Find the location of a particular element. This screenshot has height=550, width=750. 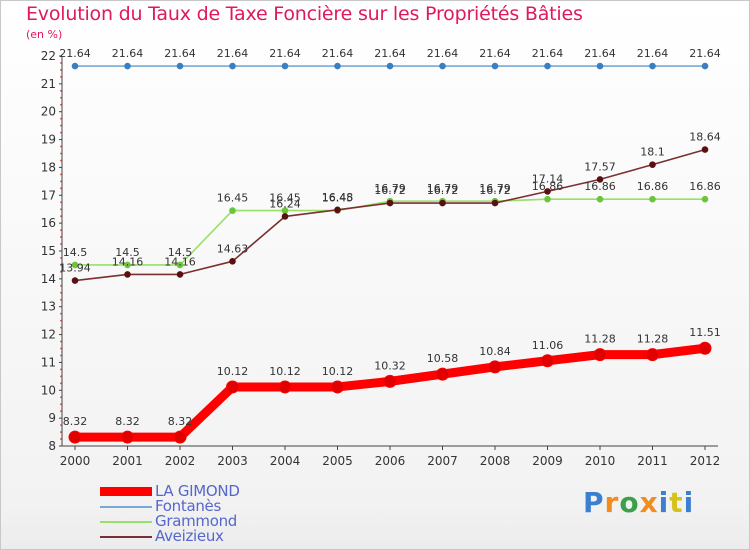

data-label-la-gimond-2012: 11.51 is located at coordinates (705, 332).